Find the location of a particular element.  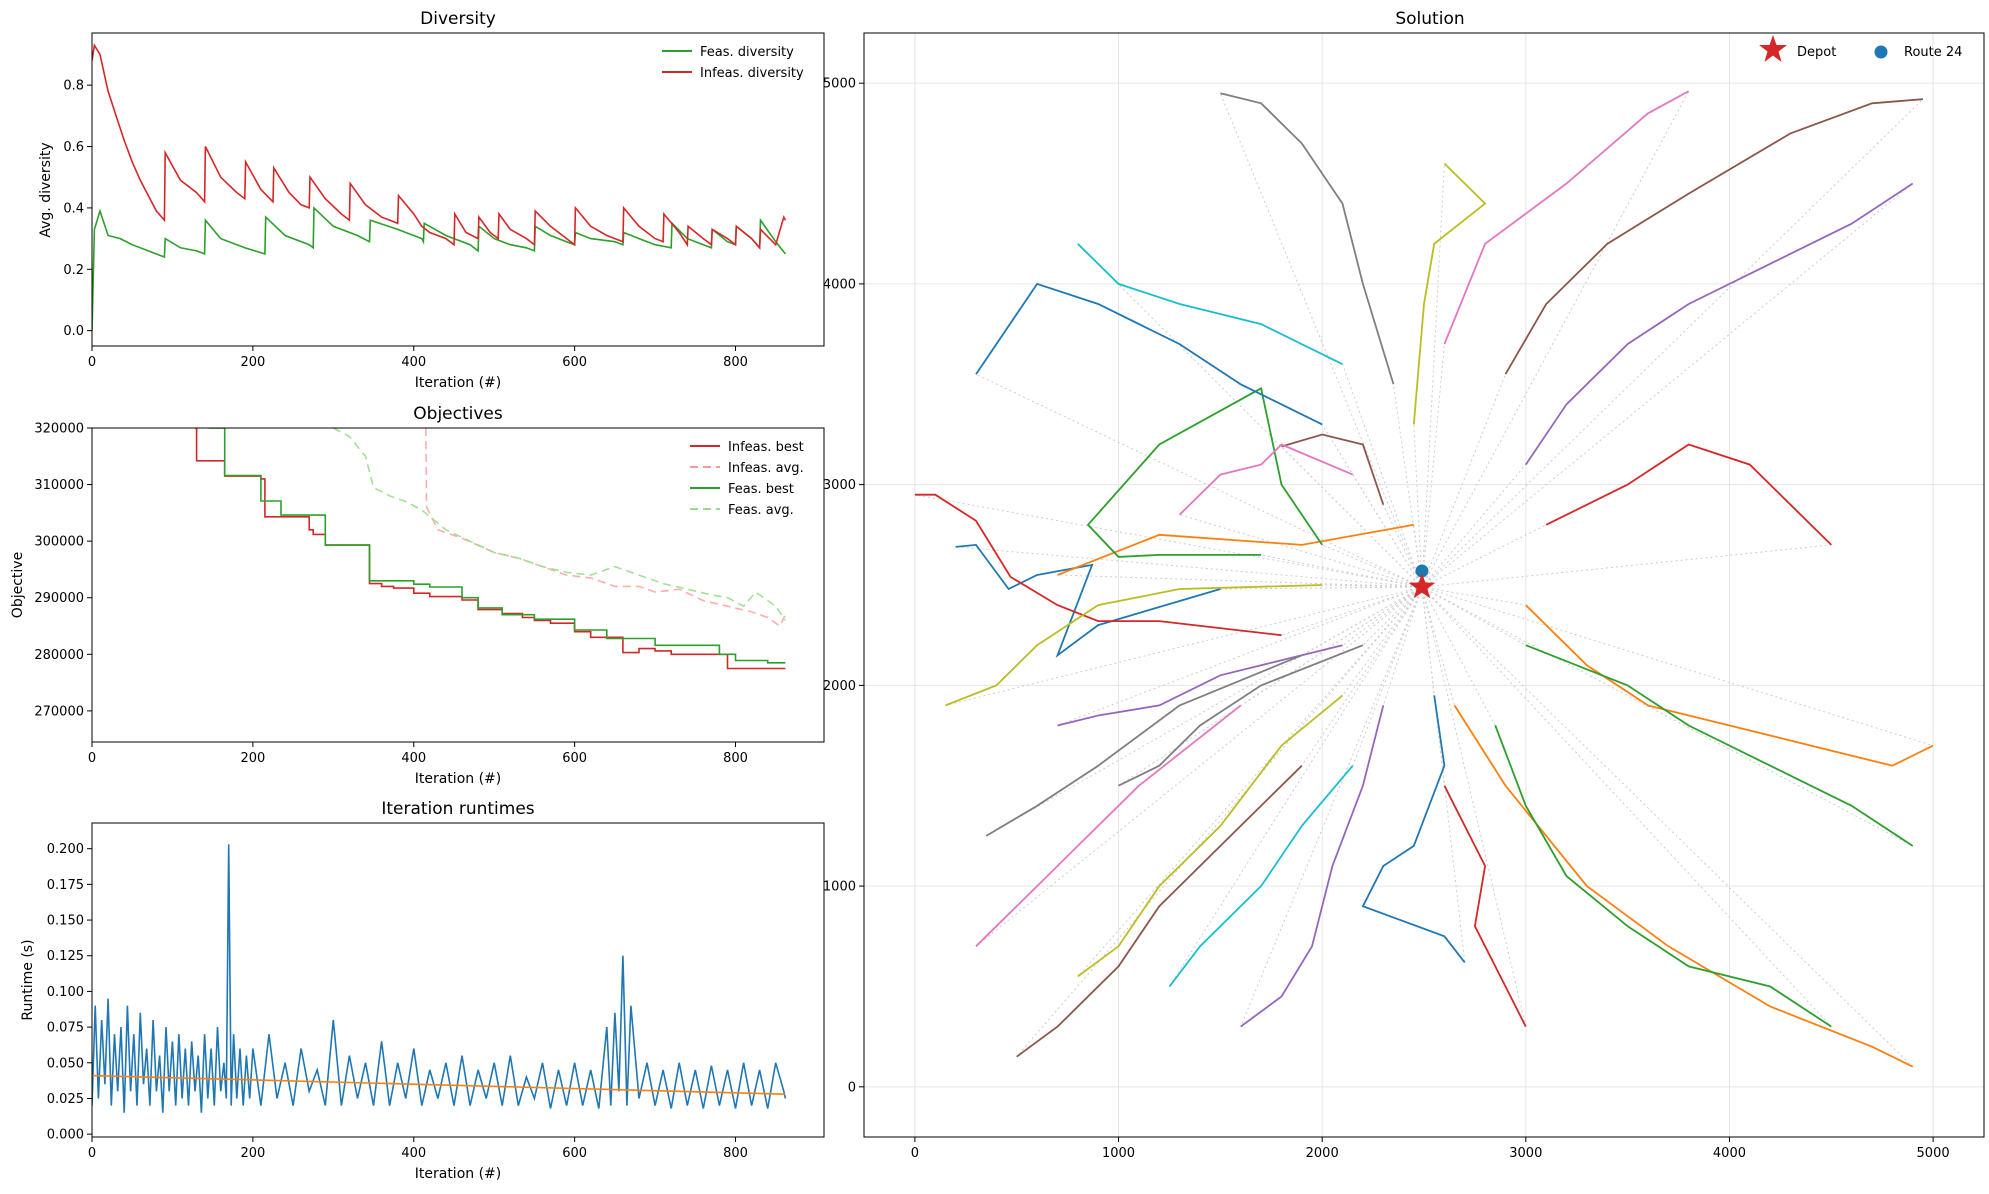

runtimes-ytick-label: 0.125 is located at coordinates (65, 956).